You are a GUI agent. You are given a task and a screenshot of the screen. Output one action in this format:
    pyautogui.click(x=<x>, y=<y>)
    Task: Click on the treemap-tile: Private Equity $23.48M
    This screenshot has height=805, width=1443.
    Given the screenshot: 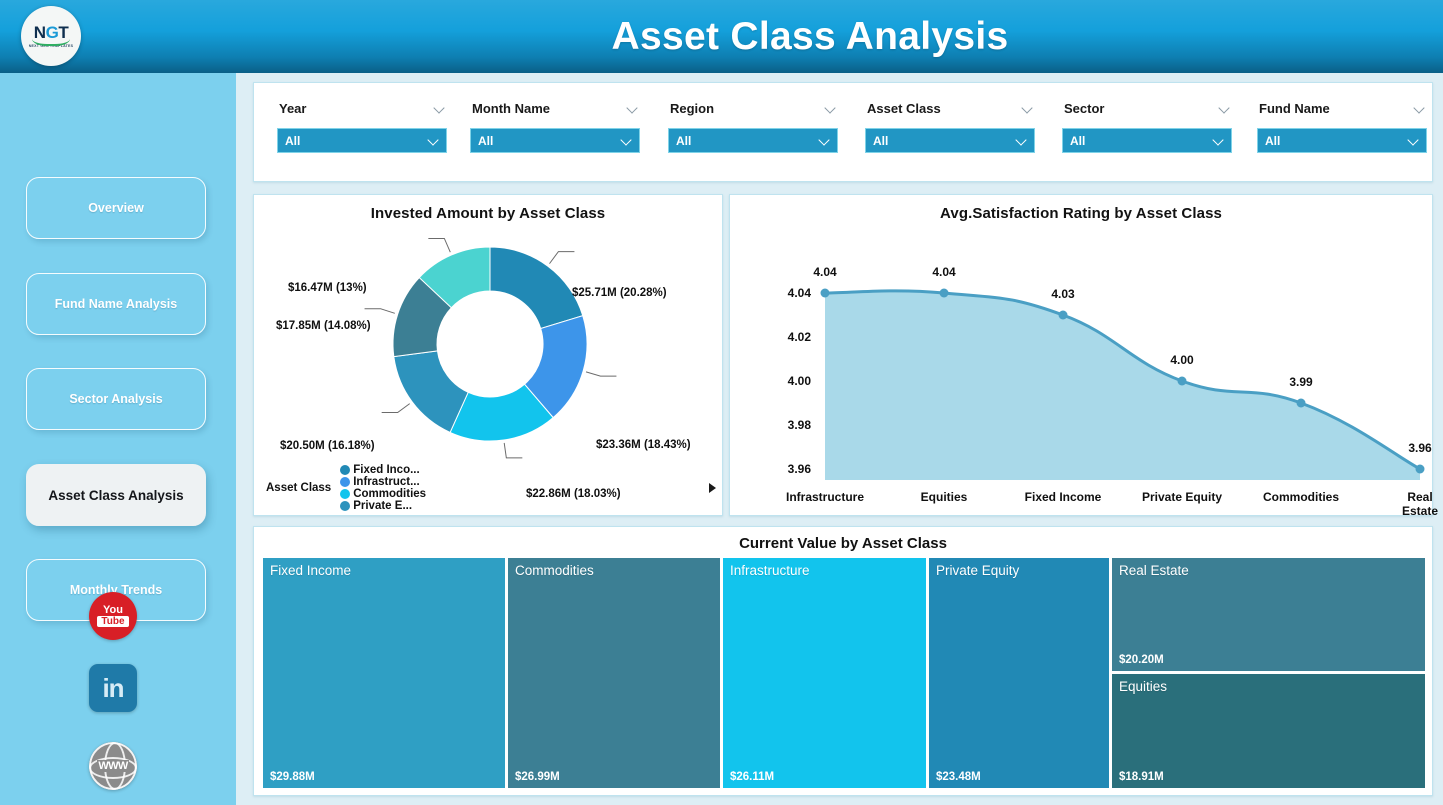 What is the action you would take?
    pyautogui.click(x=1019, y=673)
    